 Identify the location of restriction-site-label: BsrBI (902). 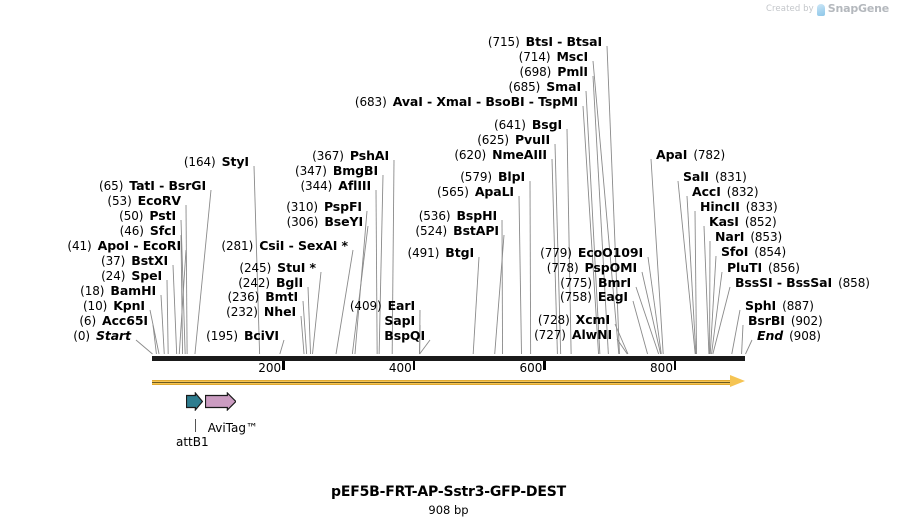
(785, 321).